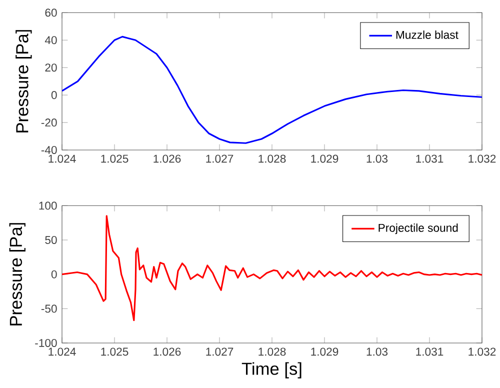  Describe the element at coordinates (49, 122) in the screenshot. I see `y-tick-label: -20` at that location.